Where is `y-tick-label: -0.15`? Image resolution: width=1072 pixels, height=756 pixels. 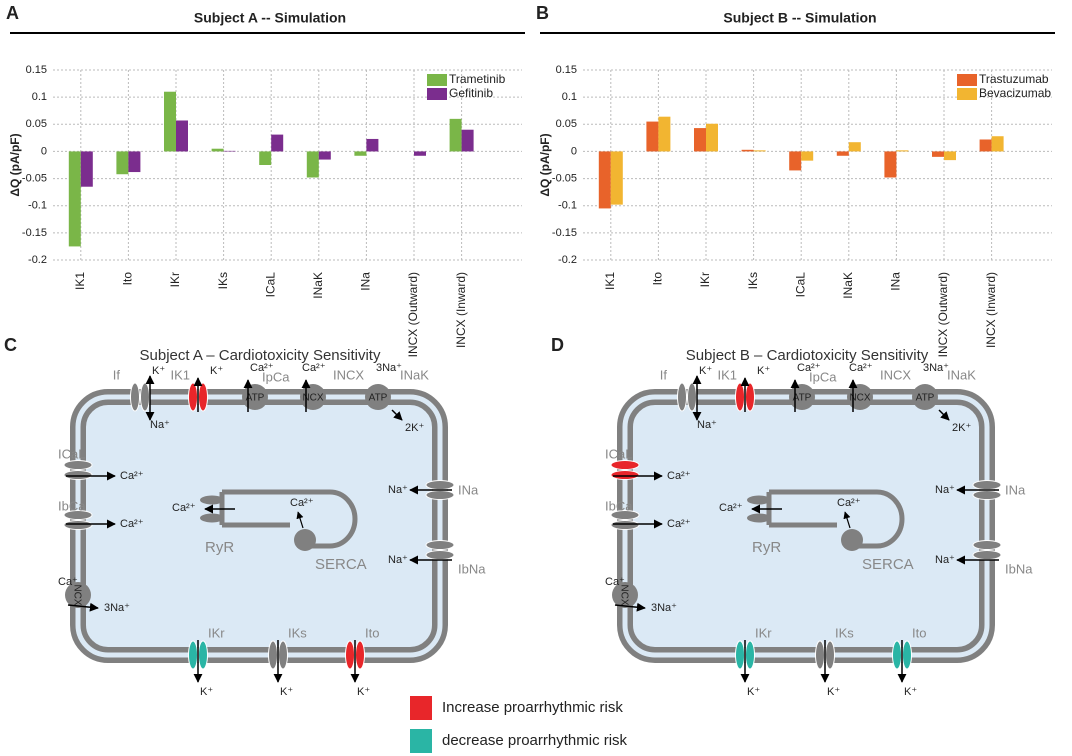 y-tick-label: -0.15 is located at coordinates (34, 233).